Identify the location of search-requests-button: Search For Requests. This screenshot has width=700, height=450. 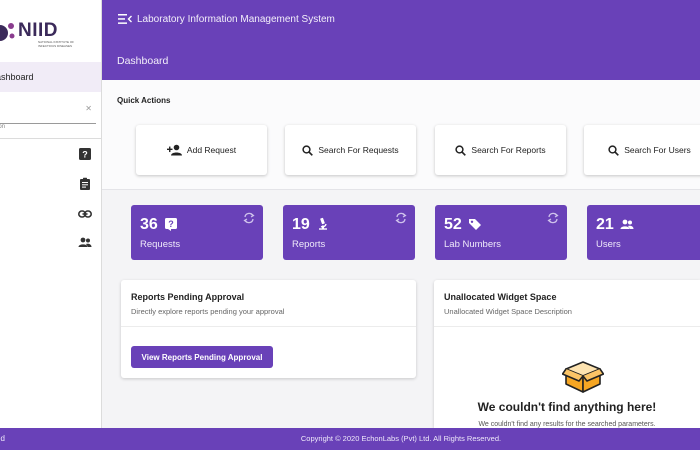
(350, 150).